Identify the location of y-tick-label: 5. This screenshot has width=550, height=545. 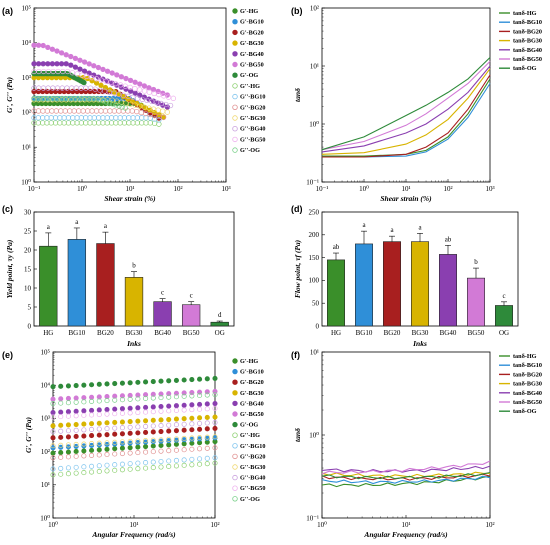
(30, 307).